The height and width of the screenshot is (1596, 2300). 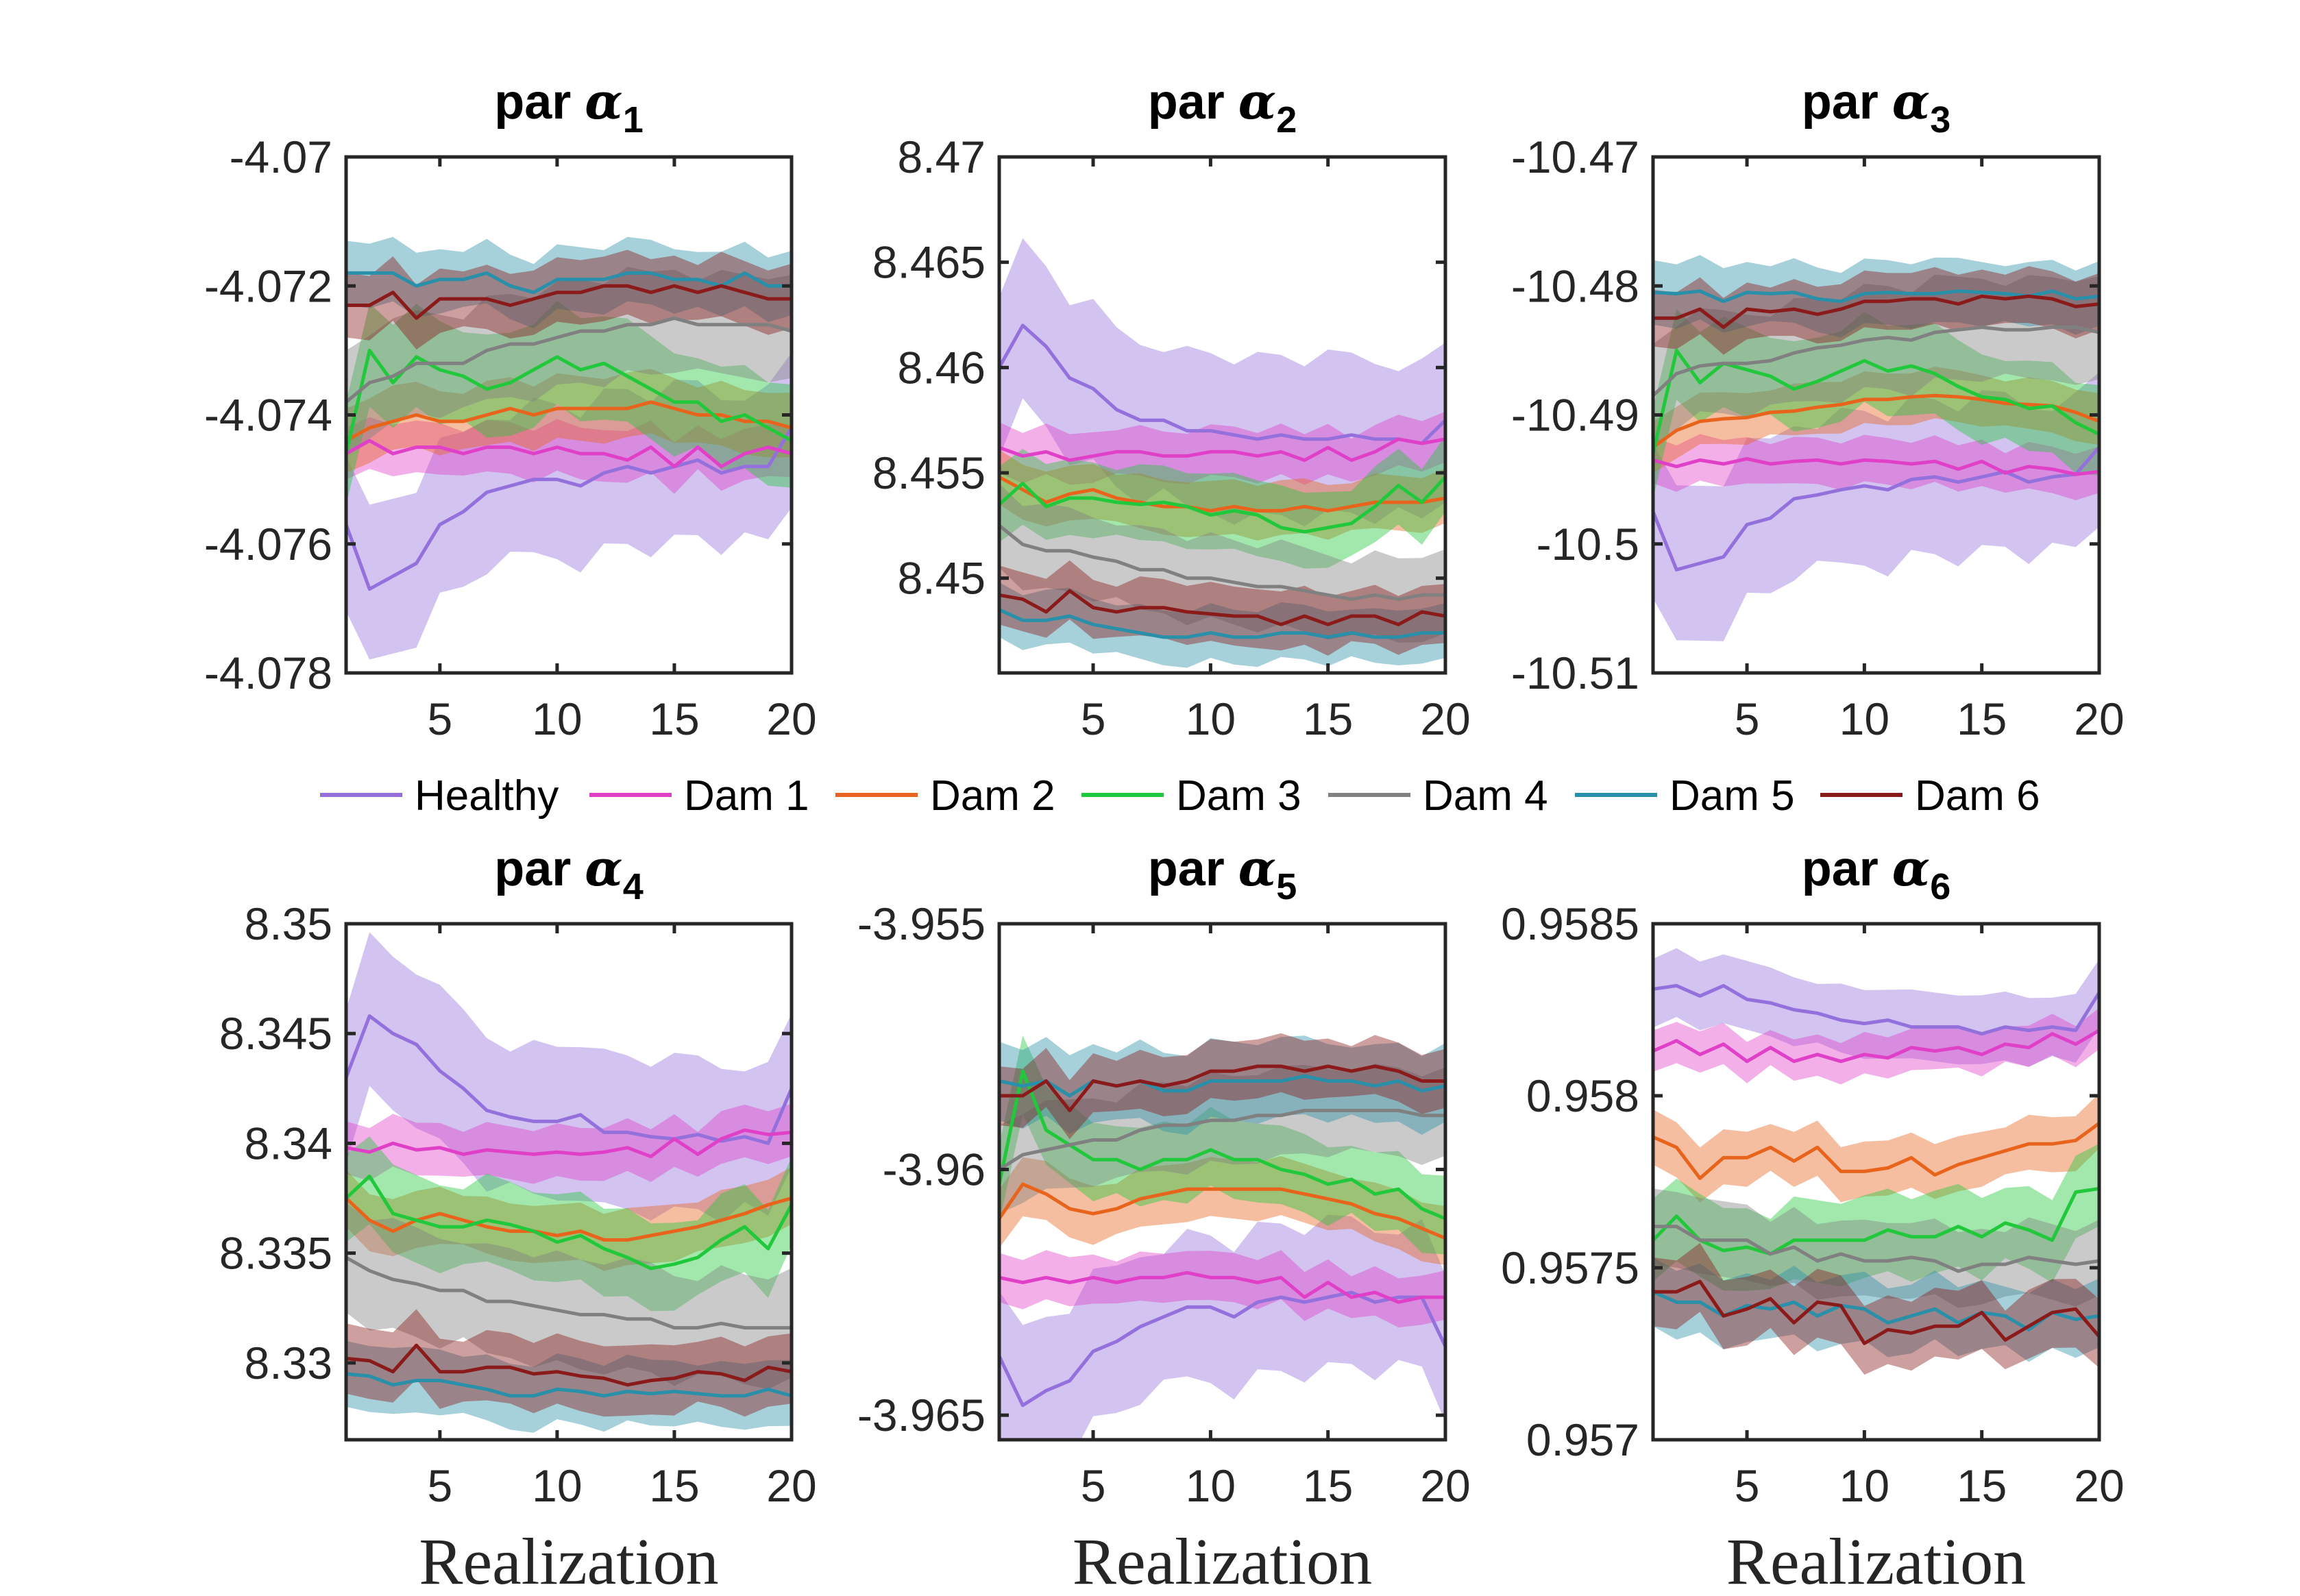 What do you see at coordinates (568, 1560) in the screenshot?
I see `x-axis-label: Realization` at bounding box center [568, 1560].